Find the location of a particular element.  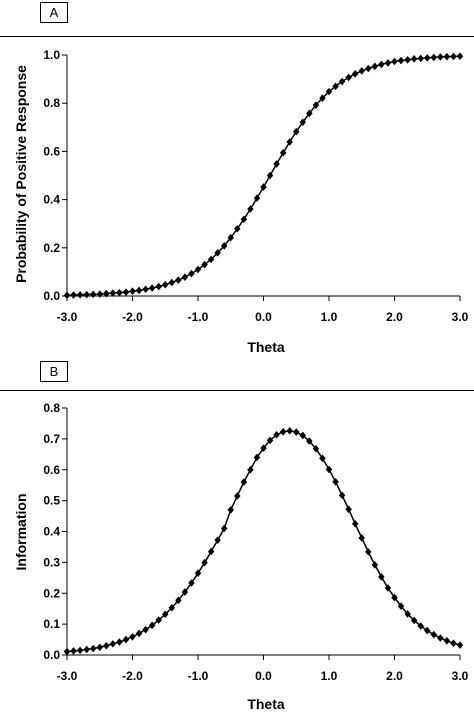

chart-b-y-tick-label: 0.8 is located at coordinates (51, 408).